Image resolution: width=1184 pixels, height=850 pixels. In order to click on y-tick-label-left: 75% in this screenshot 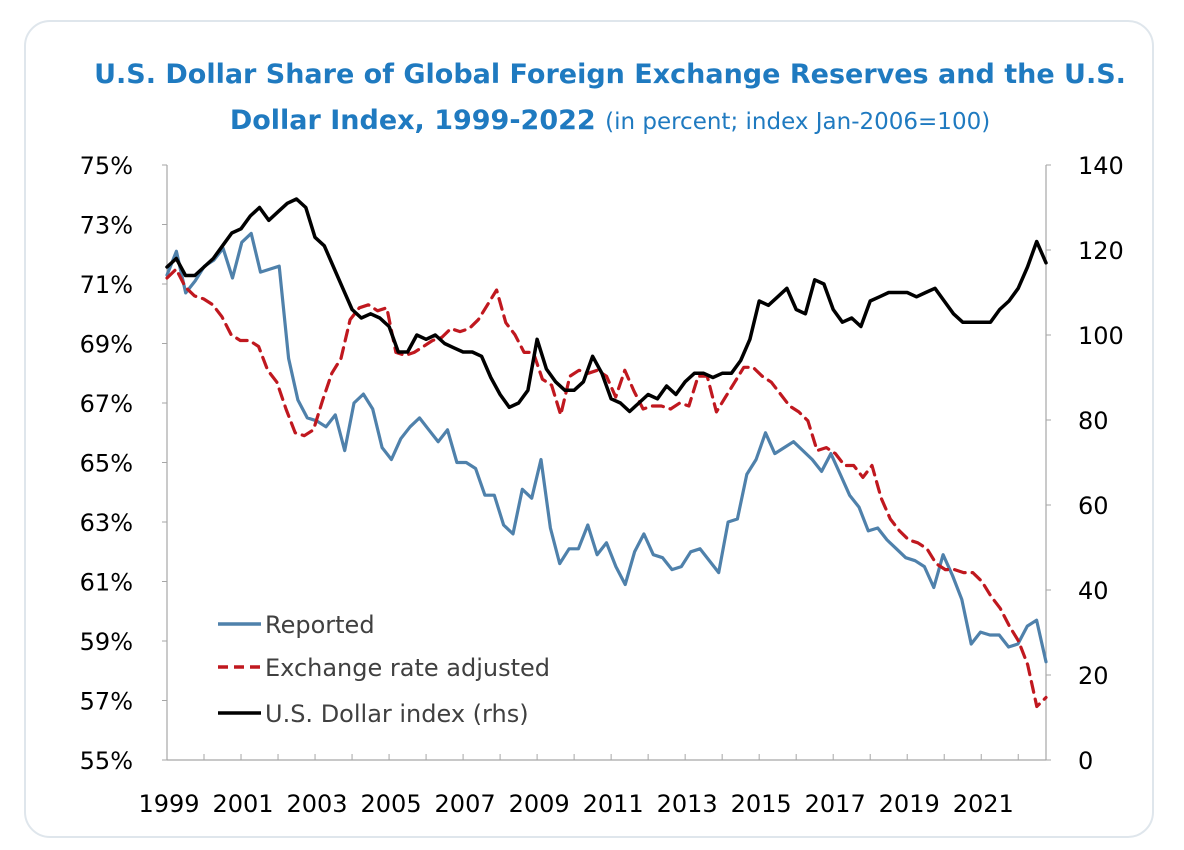, I will do `click(106, 166)`.